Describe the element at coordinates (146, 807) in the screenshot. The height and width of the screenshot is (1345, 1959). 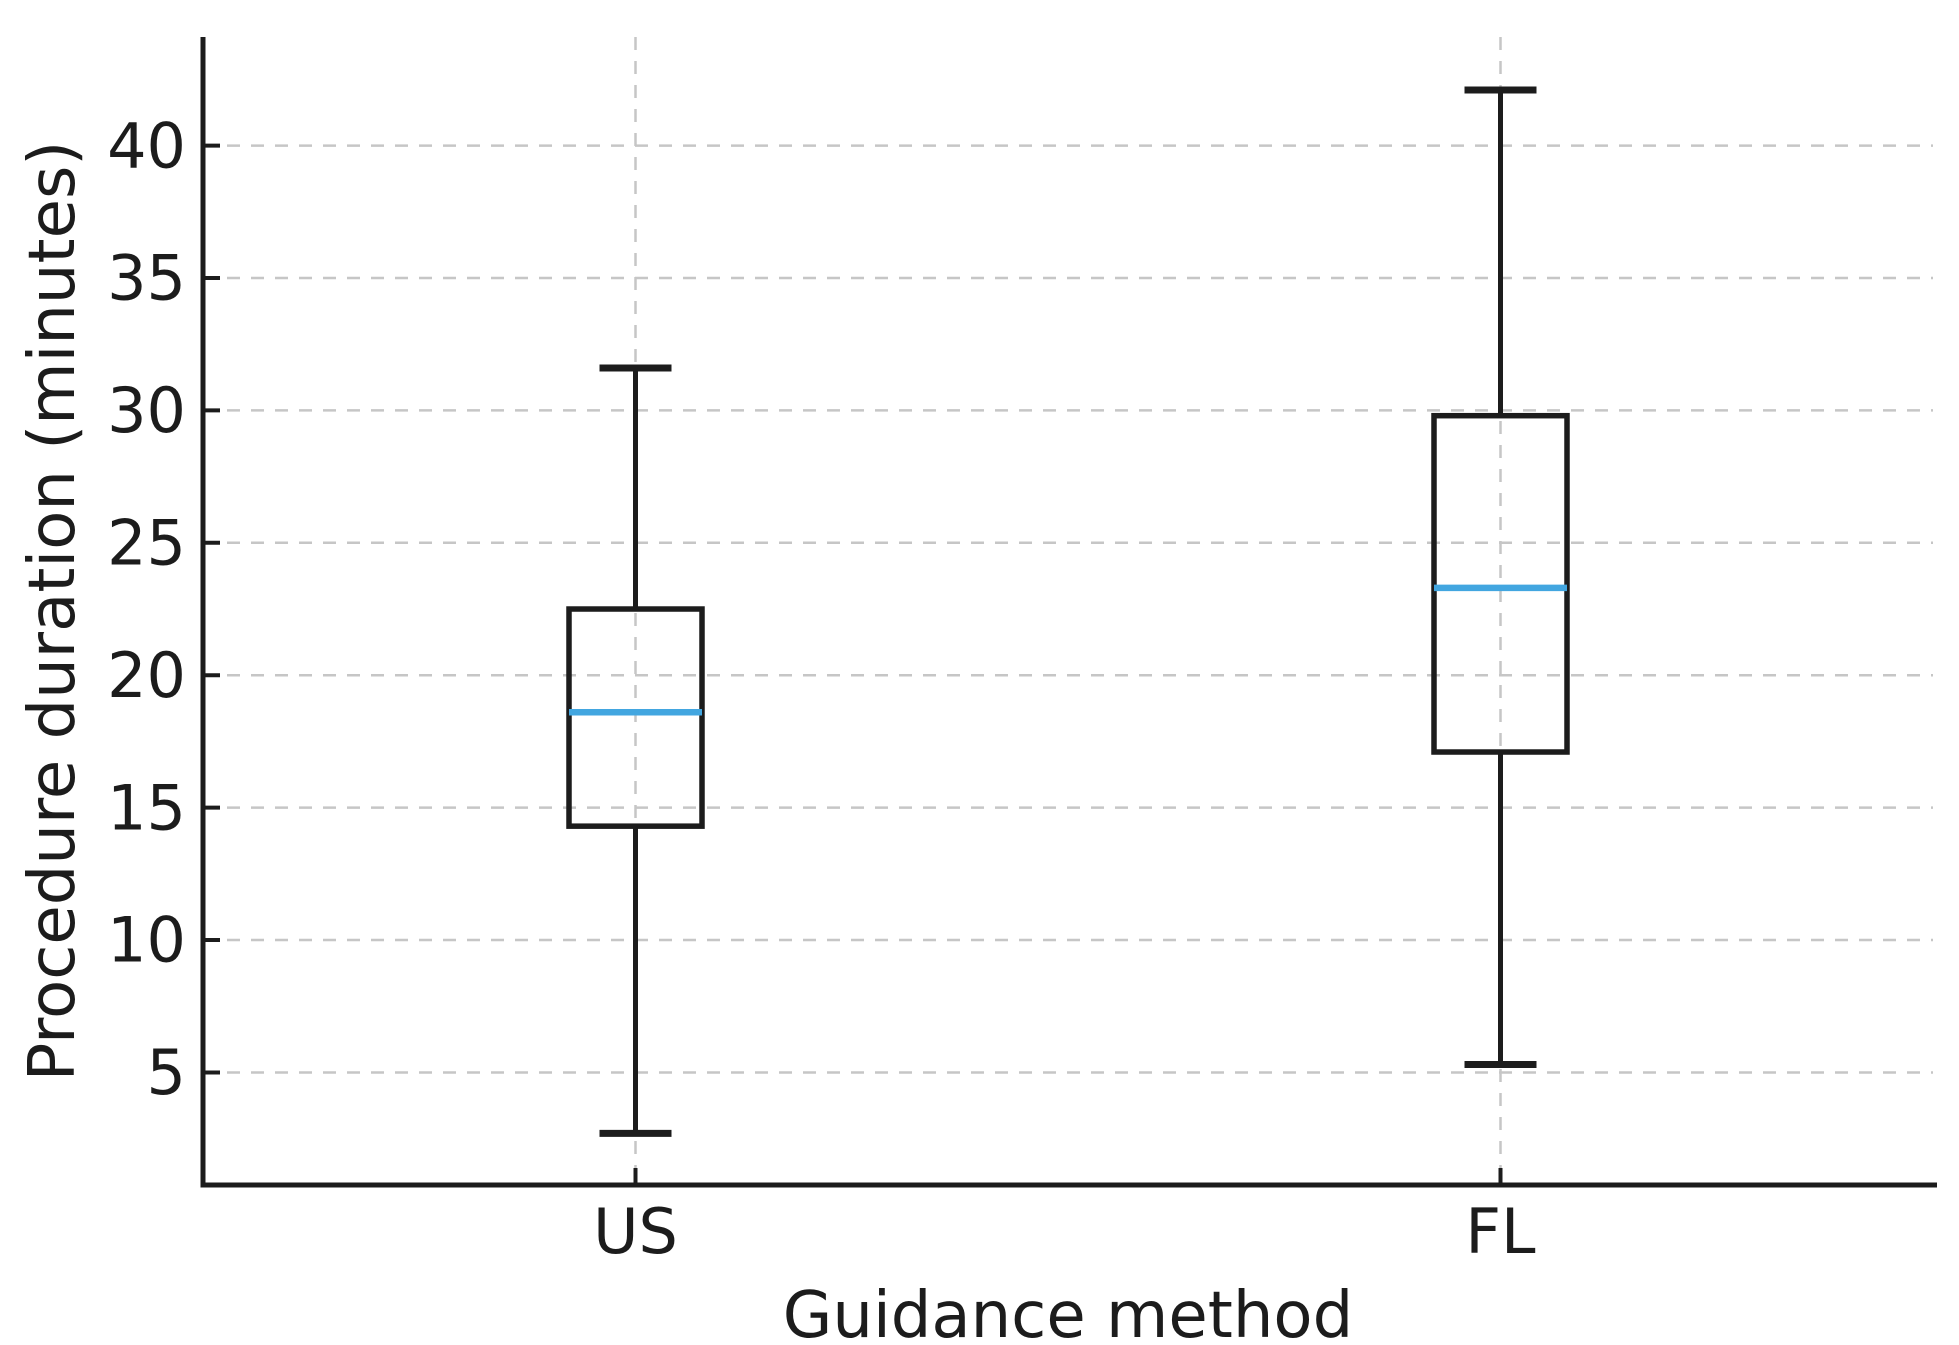
I see `y-tick-label: 15` at that location.